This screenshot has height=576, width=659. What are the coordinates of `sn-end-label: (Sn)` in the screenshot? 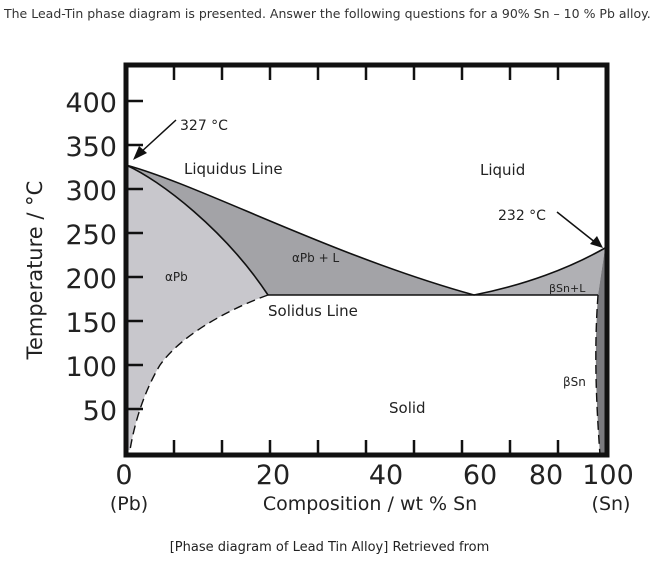 It's located at (611, 504).